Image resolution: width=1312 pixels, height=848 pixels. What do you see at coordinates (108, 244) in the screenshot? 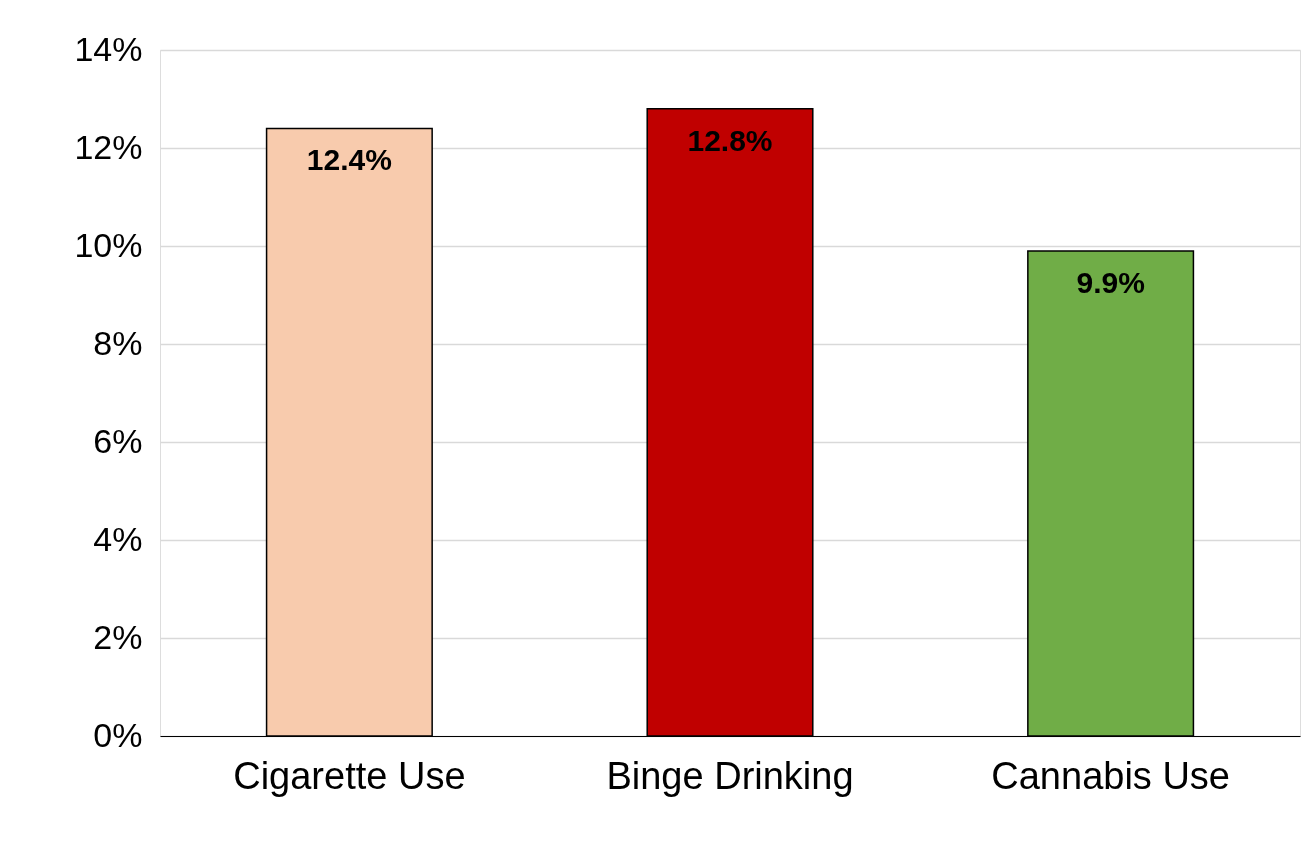
I see `y-tick-label: 10%` at bounding box center [108, 244].